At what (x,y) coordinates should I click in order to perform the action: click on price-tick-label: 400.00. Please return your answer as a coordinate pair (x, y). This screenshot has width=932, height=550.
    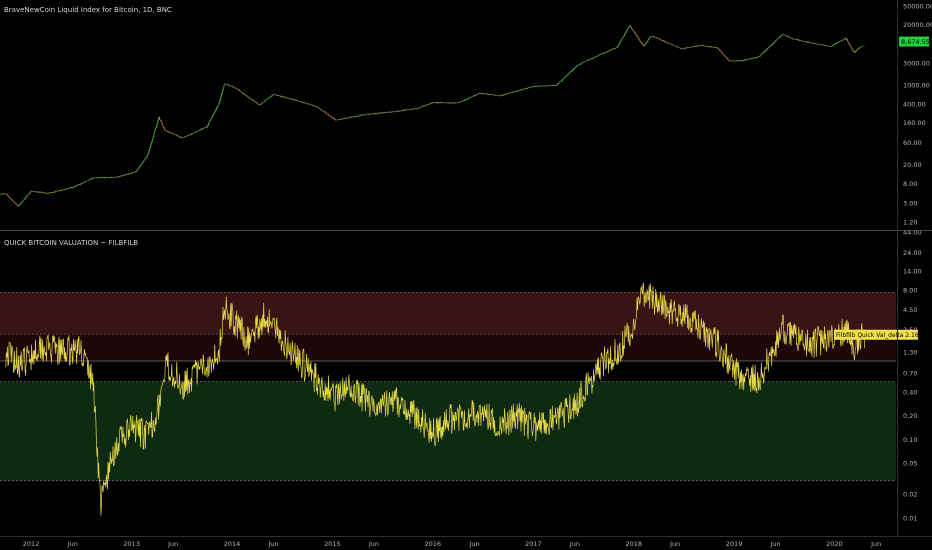
    Looking at the image, I should click on (914, 104).